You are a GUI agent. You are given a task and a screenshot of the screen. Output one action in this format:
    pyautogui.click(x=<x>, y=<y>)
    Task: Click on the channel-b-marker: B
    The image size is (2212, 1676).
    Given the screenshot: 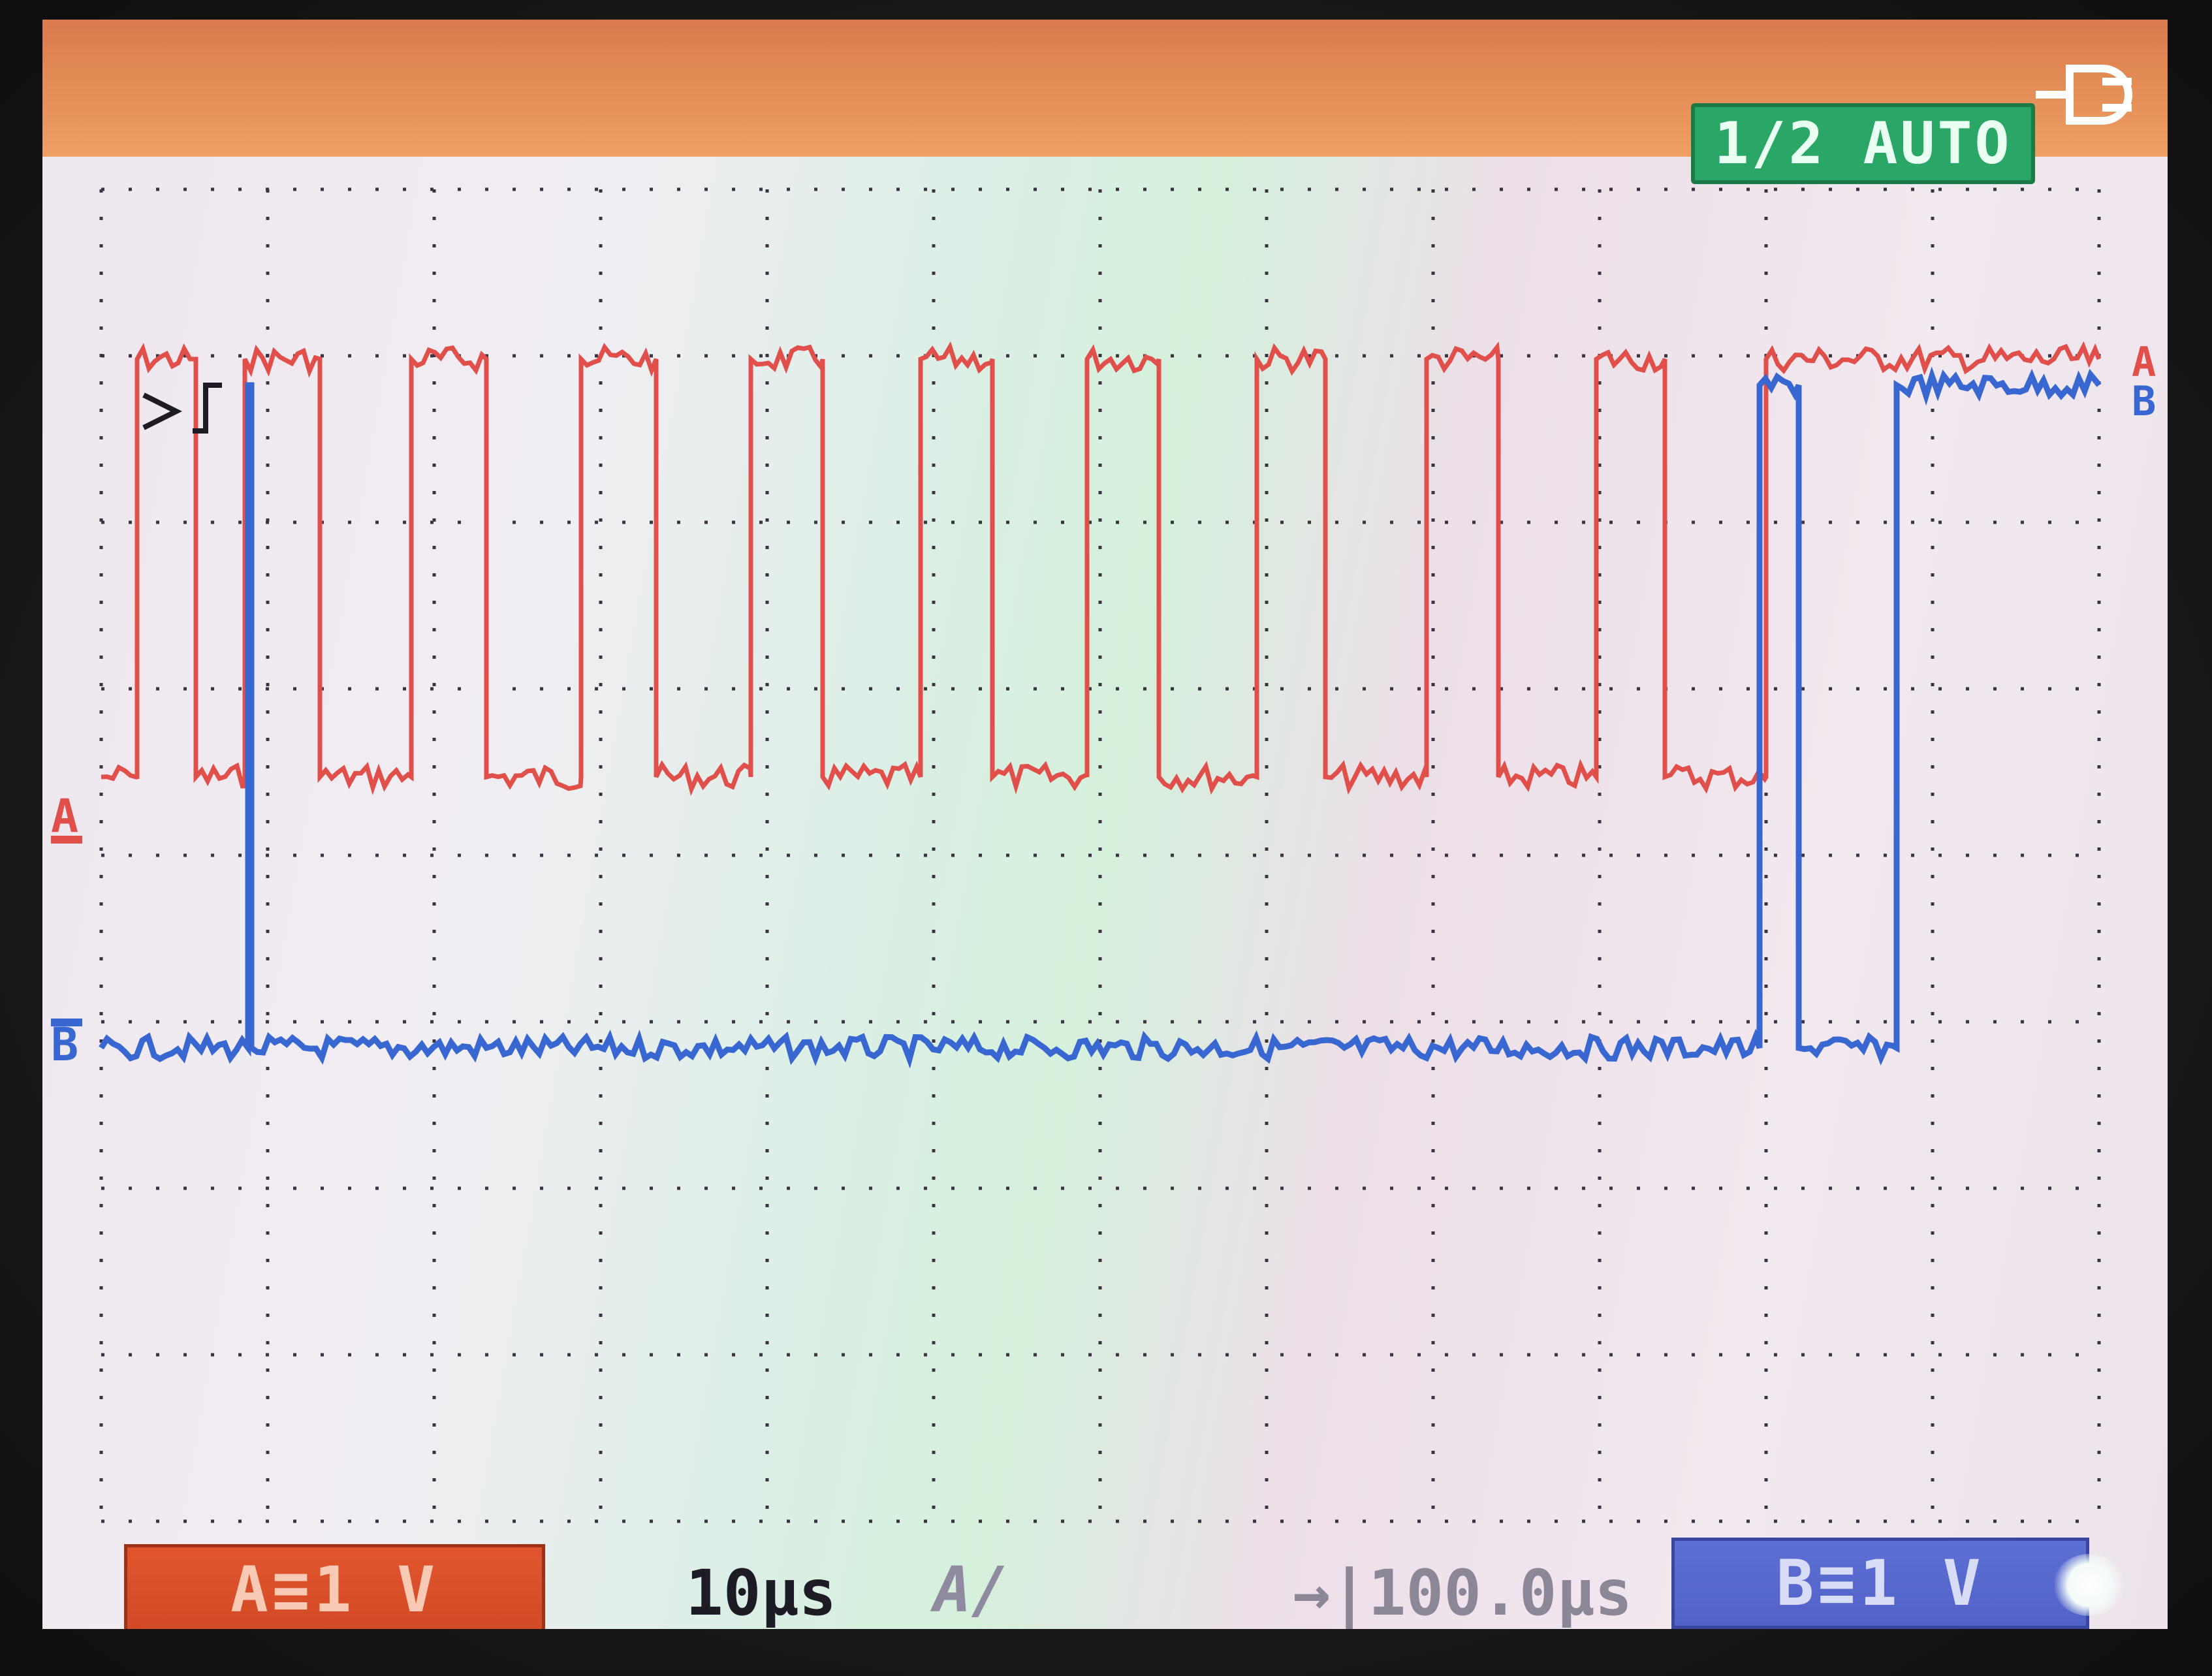 What is the action you would take?
    pyautogui.click(x=65, y=1044)
    